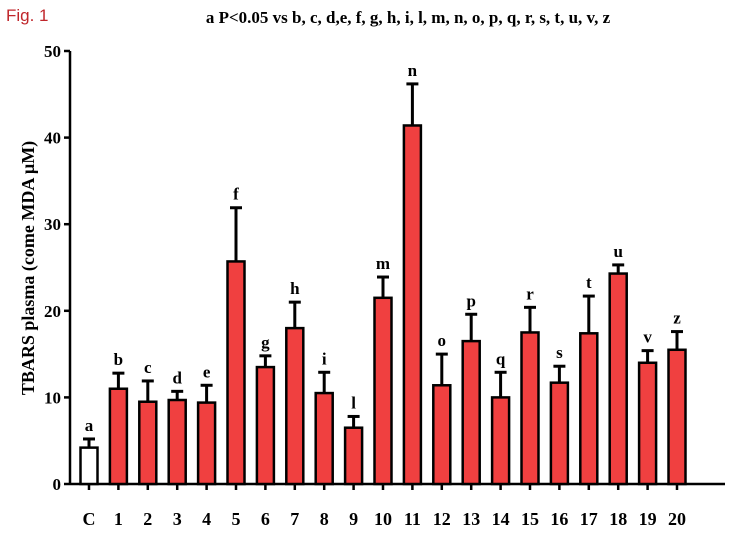 This screenshot has height=538, width=735. I want to click on significance-label: d, so click(177, 377).